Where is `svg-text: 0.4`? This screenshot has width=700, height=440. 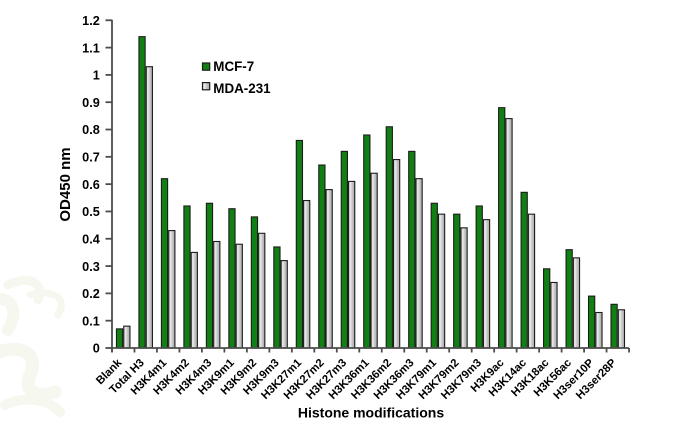
svg-text: 0.4 is located at coordinates (91, 239).